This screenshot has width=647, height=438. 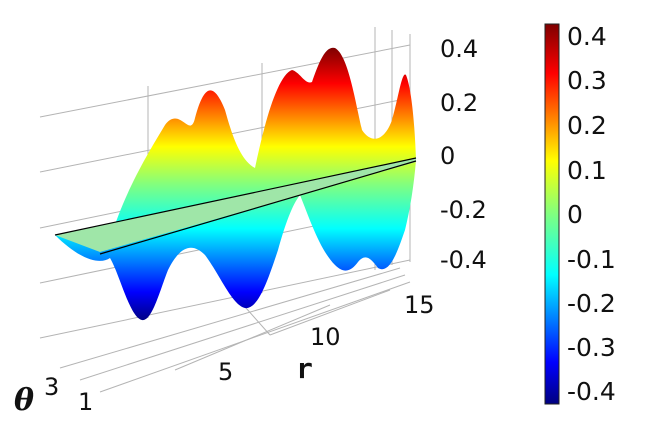 I want to click on colorbar-tick--0.4: -0.4, so click(x=591, y=391).